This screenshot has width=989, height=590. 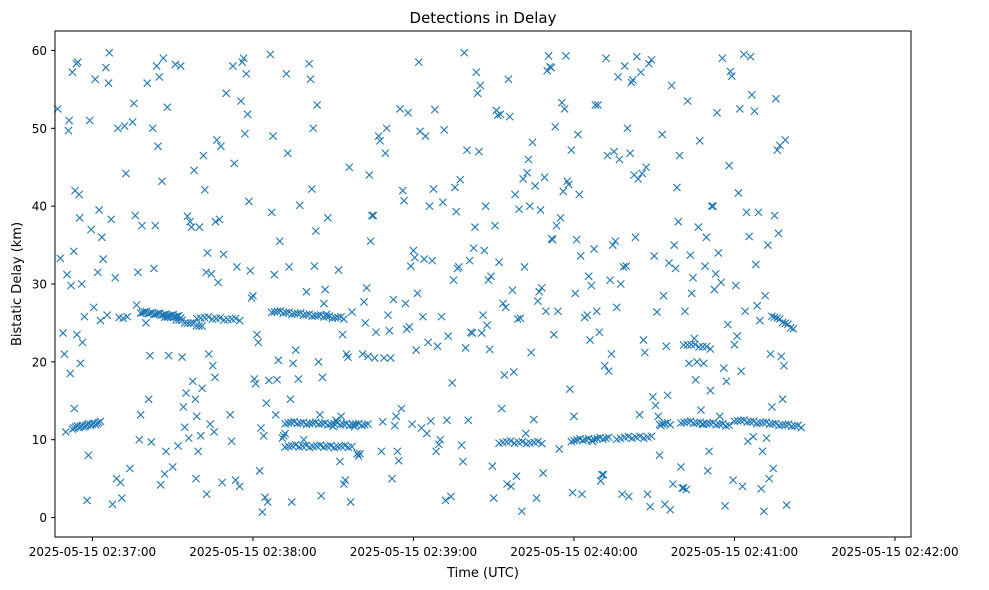 What do you see at coordinates (252, 552) in the screenshot?
I see `x-tick-label: 2025-05-15 02:38:00` at bounding box center [252, 552].